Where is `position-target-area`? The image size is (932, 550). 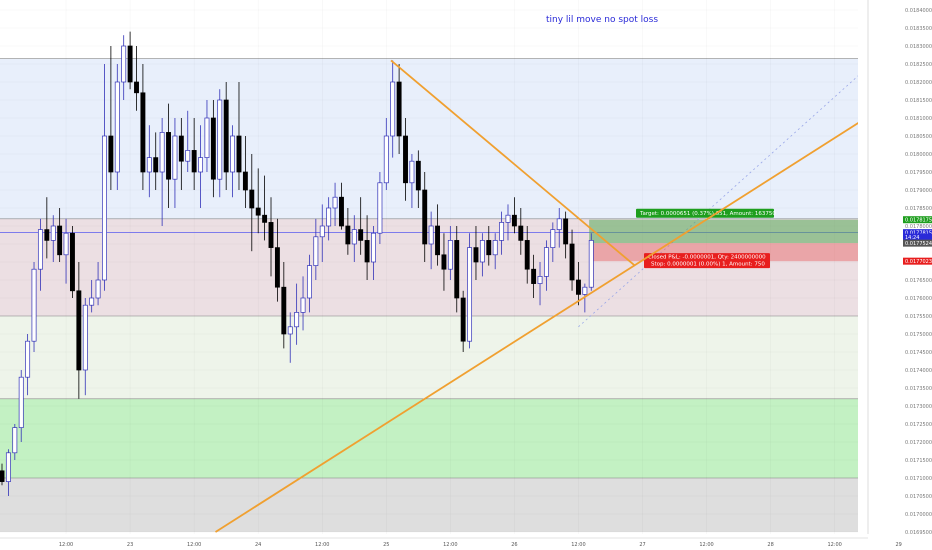 position-target-area is located at coordinates (726, 231).